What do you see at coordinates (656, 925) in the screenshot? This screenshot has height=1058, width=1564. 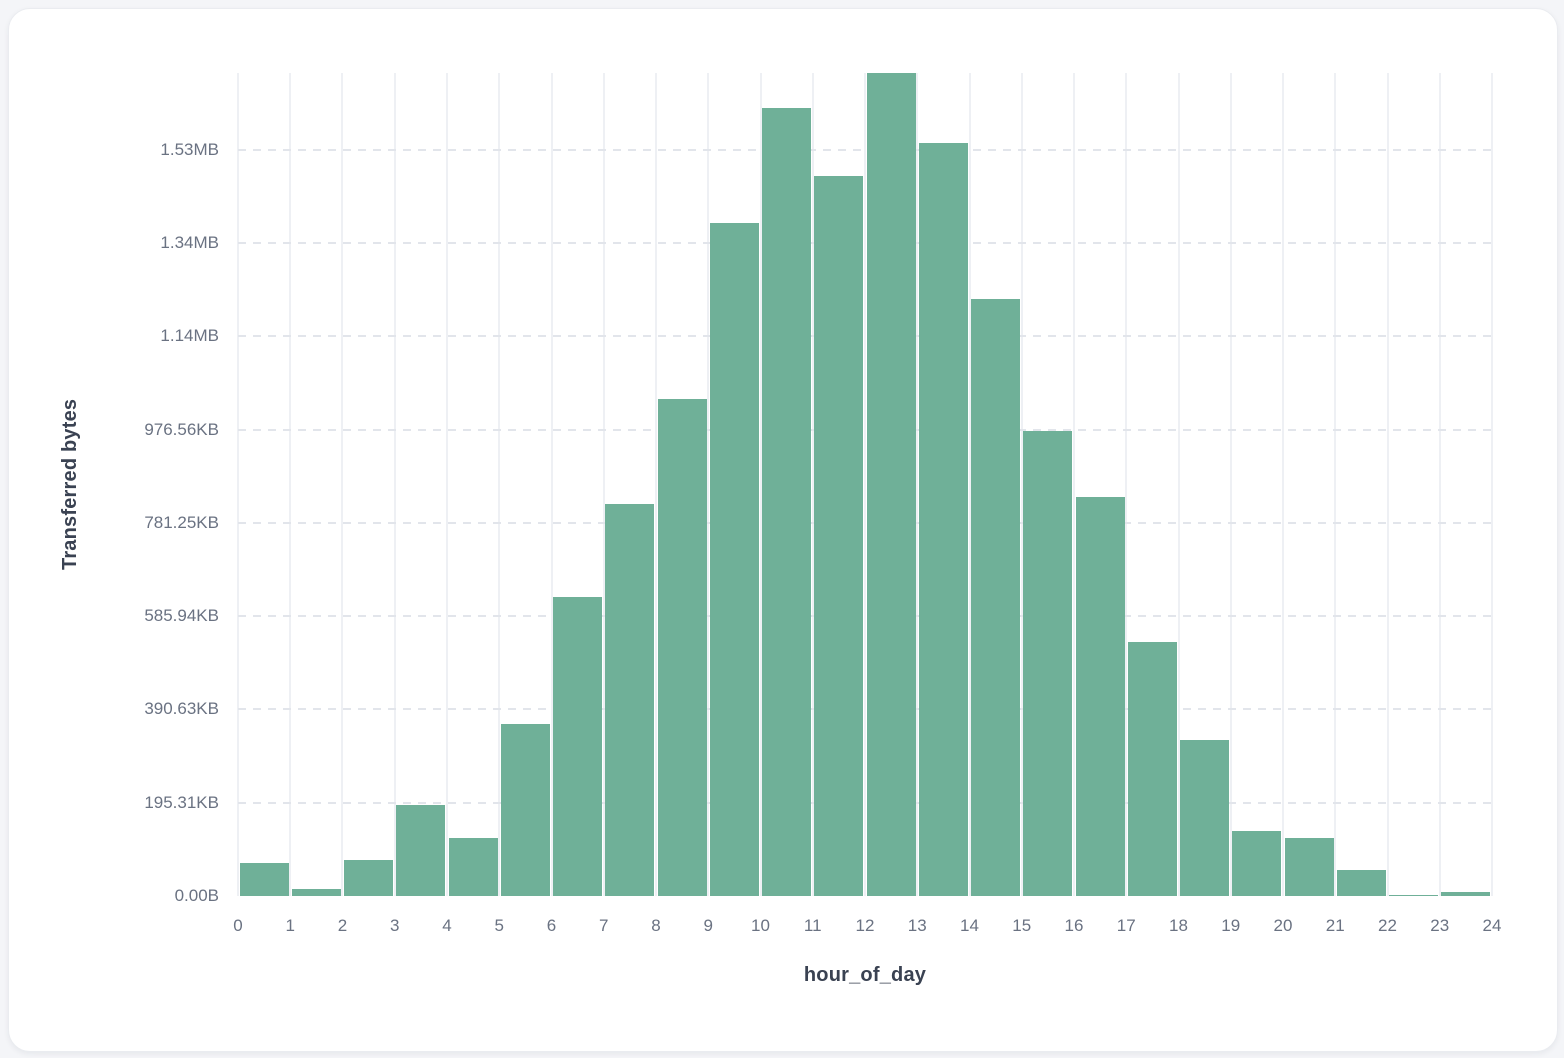 I see `x-axis-tick-label: 8` at bounding box center [656, 925].